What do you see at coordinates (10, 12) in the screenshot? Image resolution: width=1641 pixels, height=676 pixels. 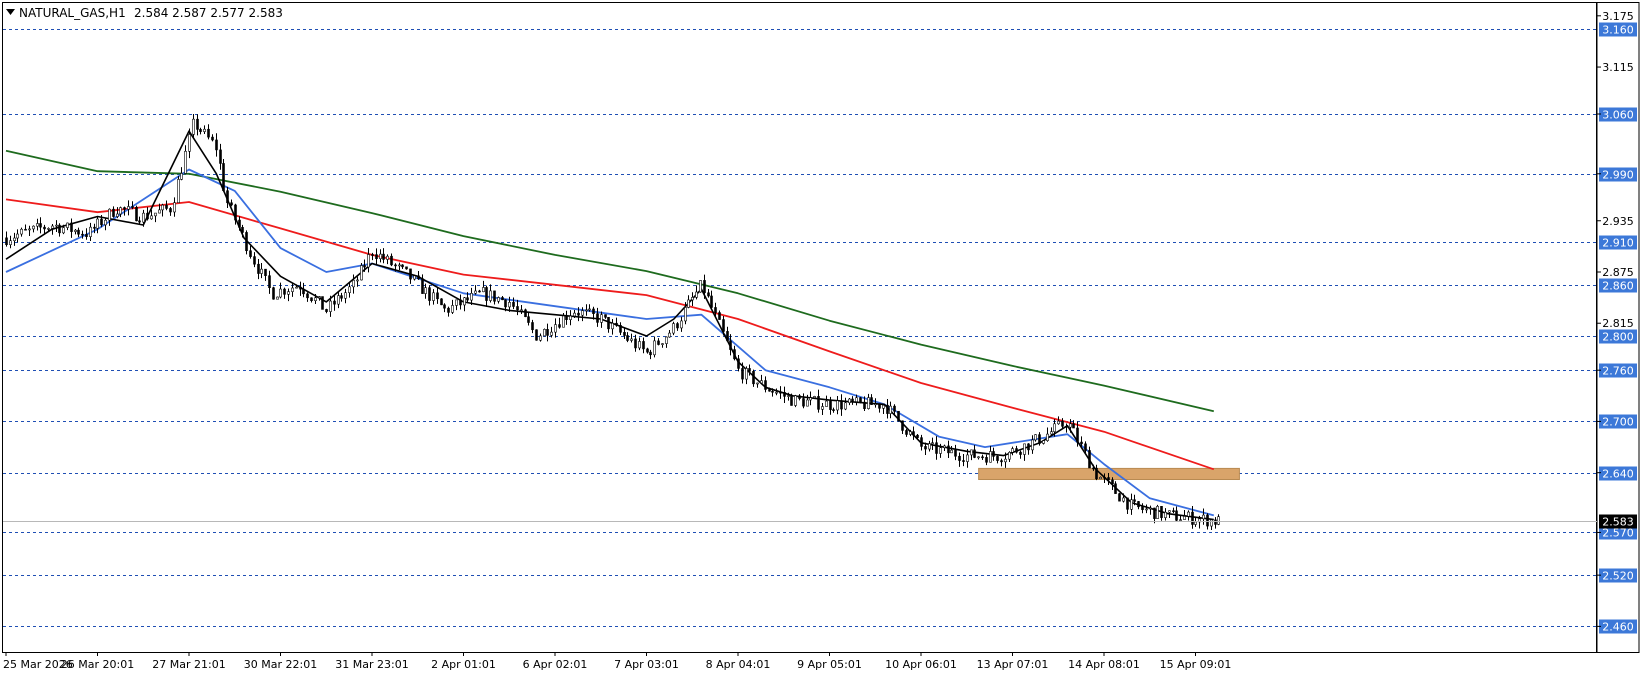 I see `triangle-down-icon` at bounding box center [10, 12].